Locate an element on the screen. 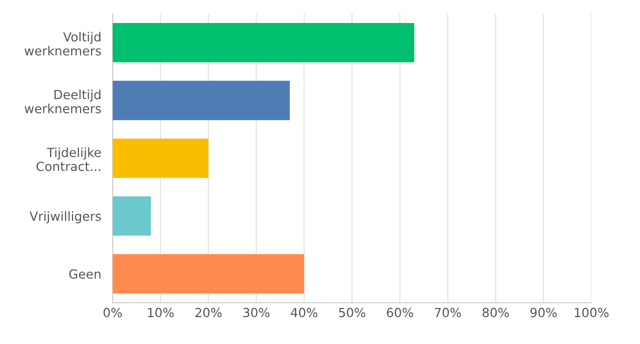 Image resolution: width=640 pixels, height=344 pixels. x-tick-label: 60% is located at coordinates (400, 313).